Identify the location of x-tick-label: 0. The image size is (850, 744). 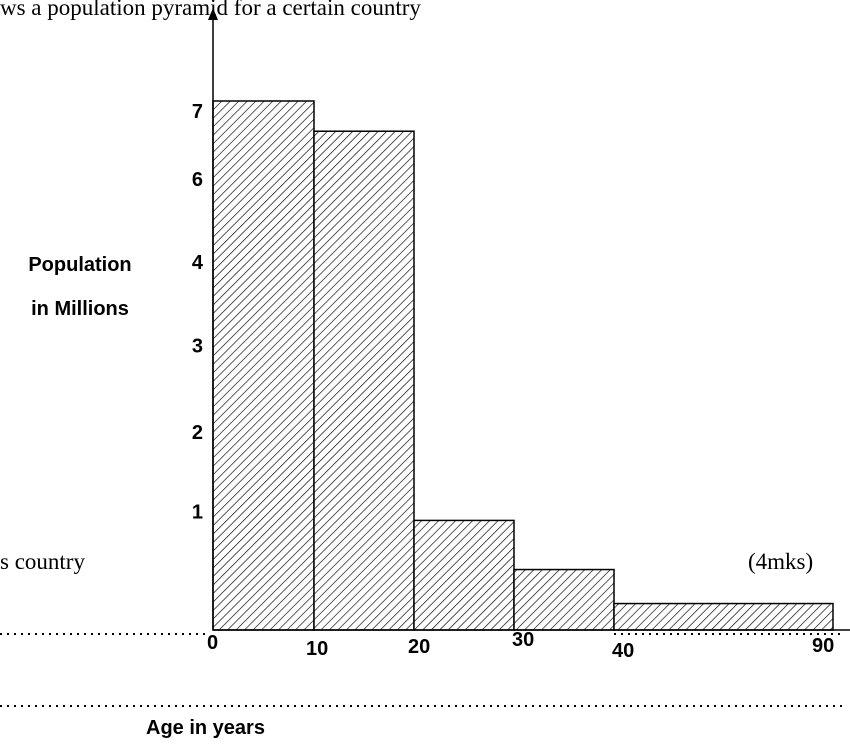
(212, 643).